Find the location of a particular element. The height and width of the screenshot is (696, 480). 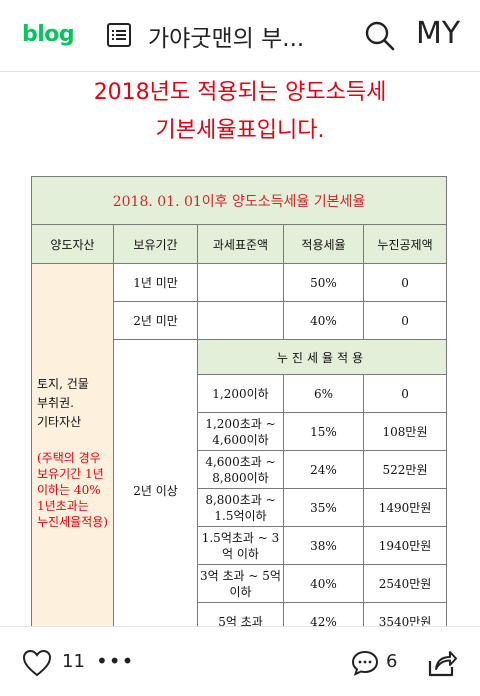

post-headline-line-2: 기본세율표입니다. is located at coordinates (240, 130).